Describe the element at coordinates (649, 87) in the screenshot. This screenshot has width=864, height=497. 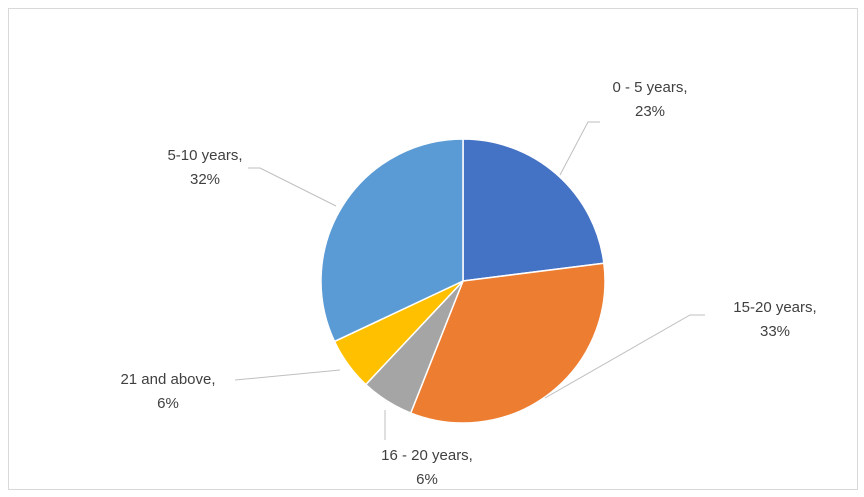
I see `data-label-category: 0 - 5 years,` at that location.